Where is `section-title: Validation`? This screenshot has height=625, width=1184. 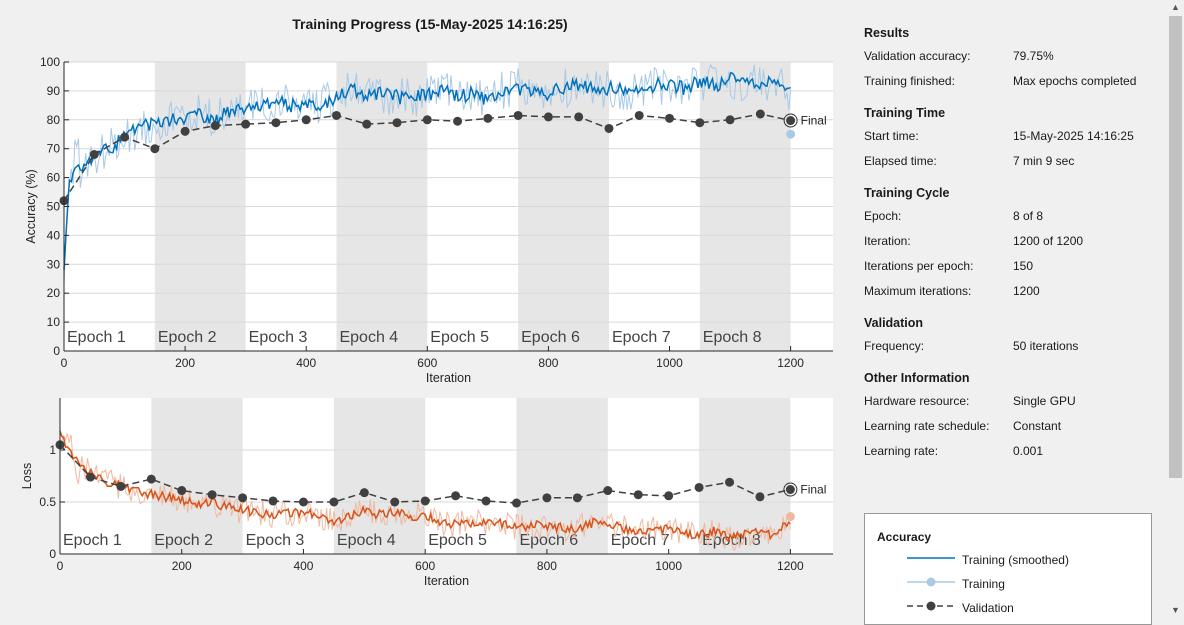 section-title: Validation is located at coordinates (894, 323).